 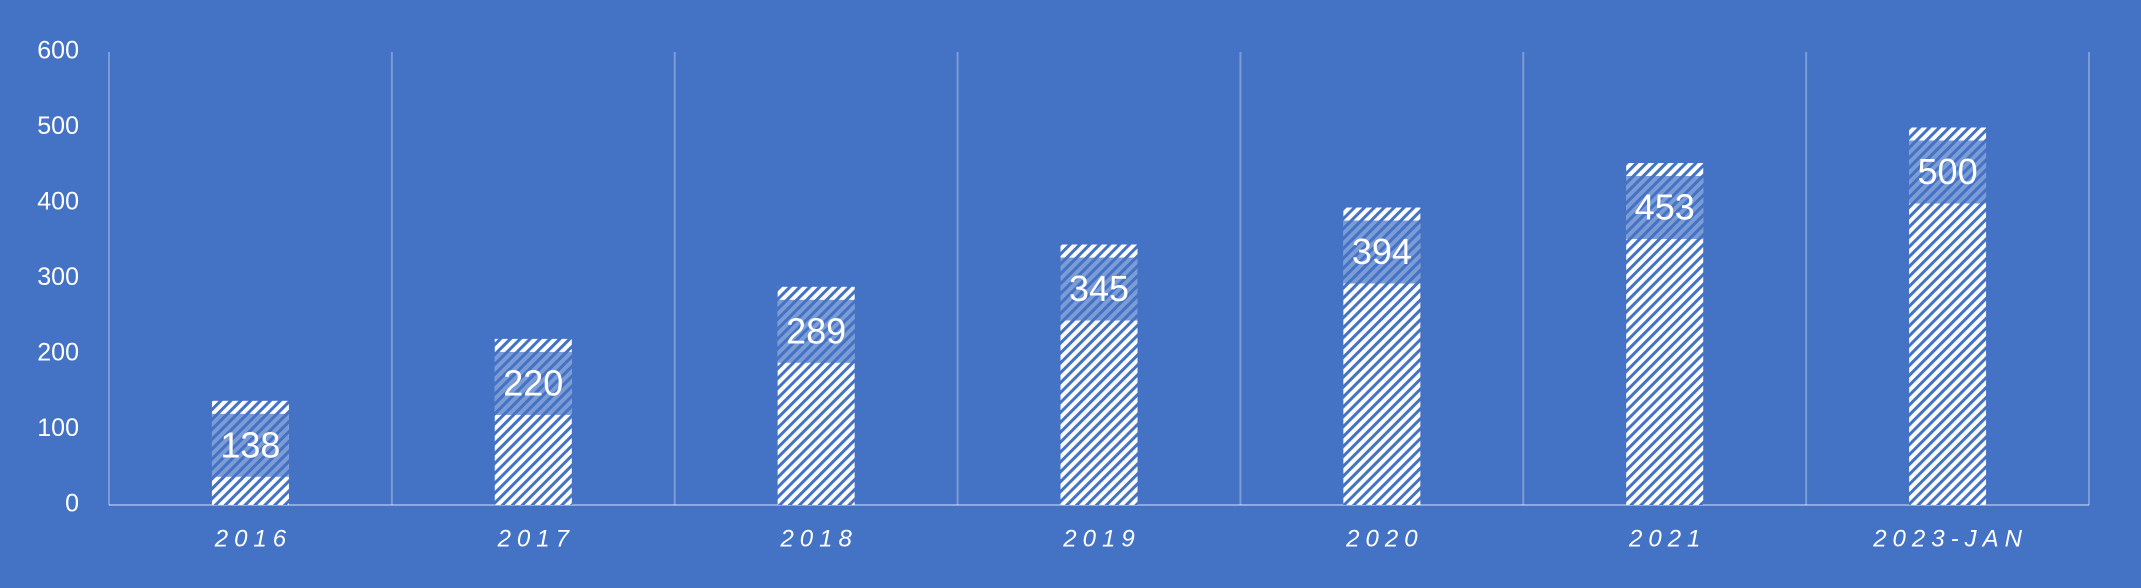 I want to click on data-label: 345, so click(x=1099, y=288).